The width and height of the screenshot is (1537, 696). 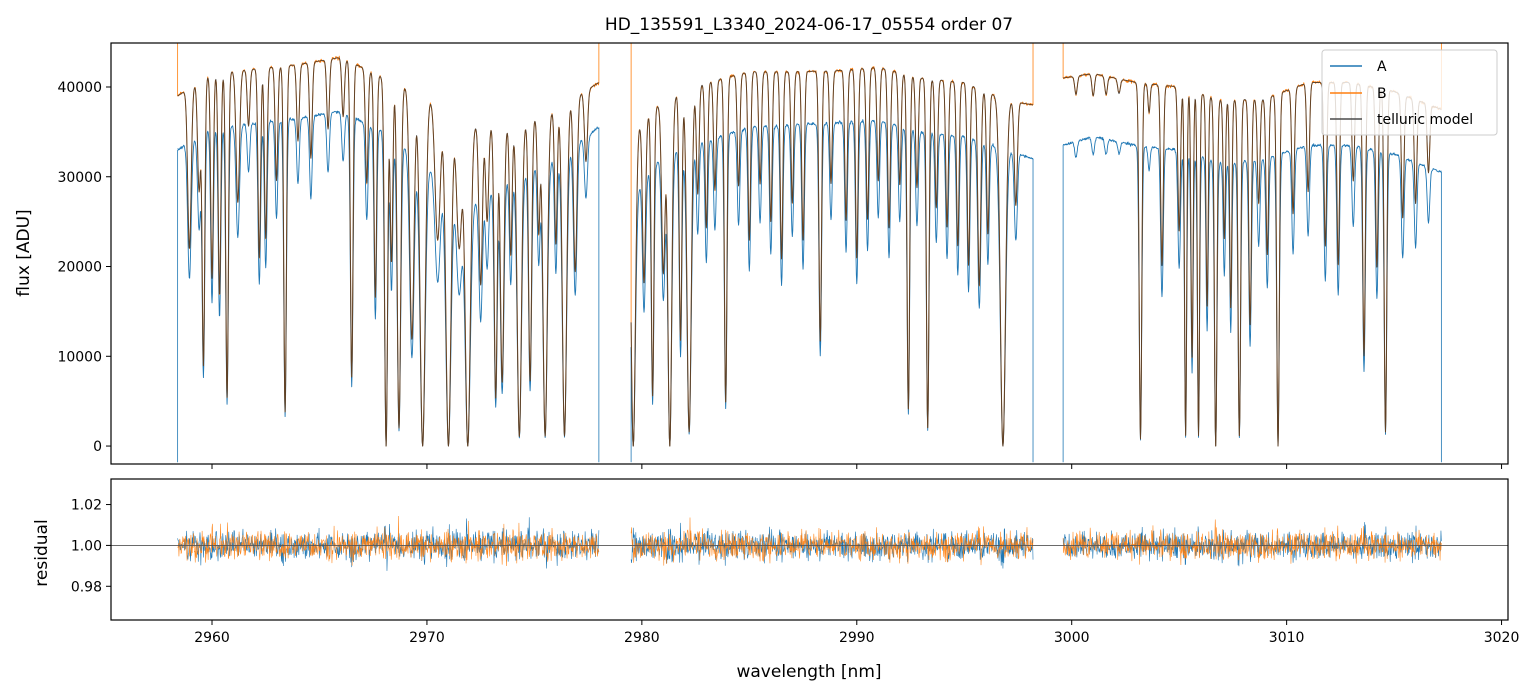 What do you see at coordinates (1382, 94) in the screenshot?
I see `legend-label-b: B` at bounding box center [1382, 94].